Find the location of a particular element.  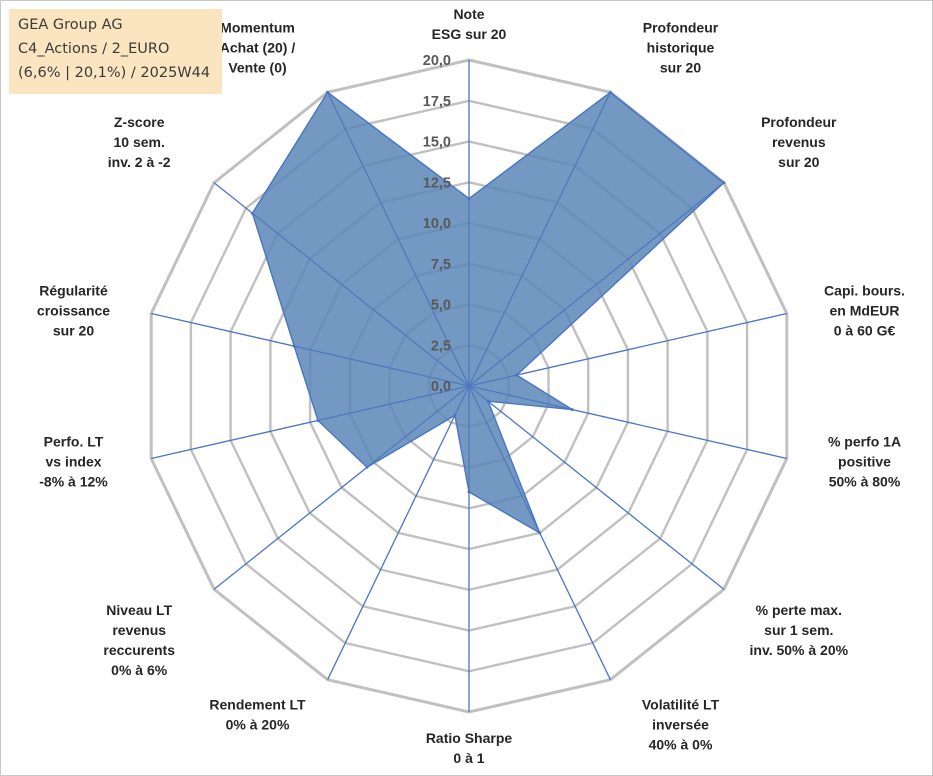

axis-label-6: Volatilité LT inversée 40% à 0% is located at coordinates (681, 724).